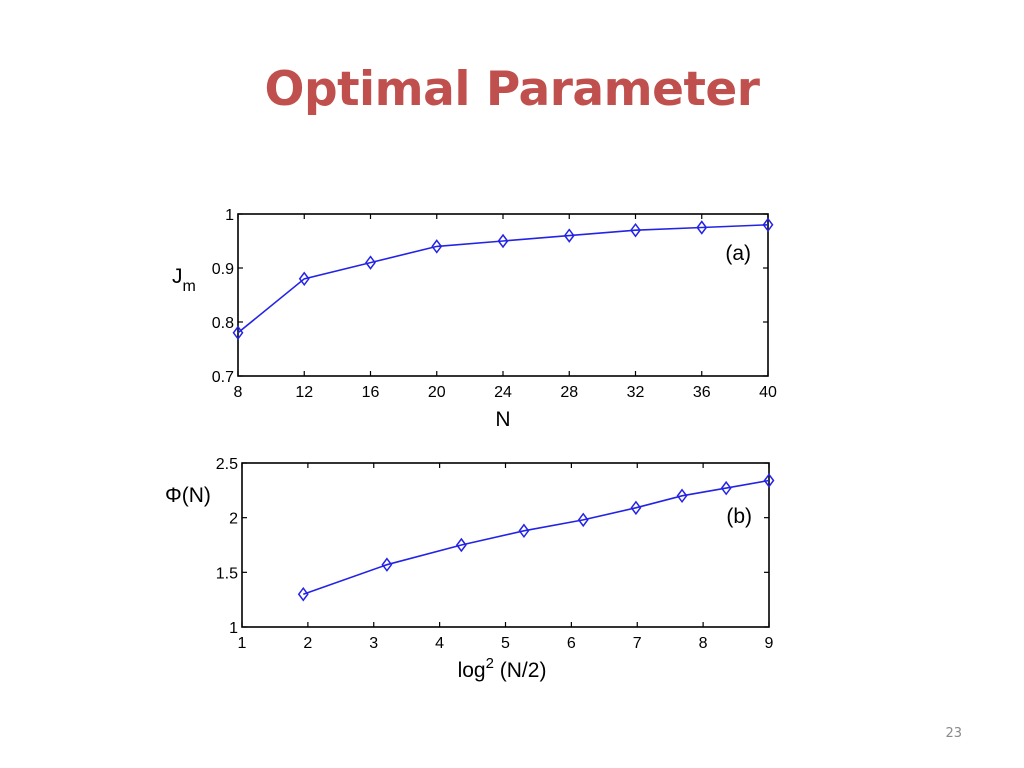  What do you see at coordinates (223, 323) in the screenshot?
I see `y-tick-label: 0.8` at bounding box center [223, 323].